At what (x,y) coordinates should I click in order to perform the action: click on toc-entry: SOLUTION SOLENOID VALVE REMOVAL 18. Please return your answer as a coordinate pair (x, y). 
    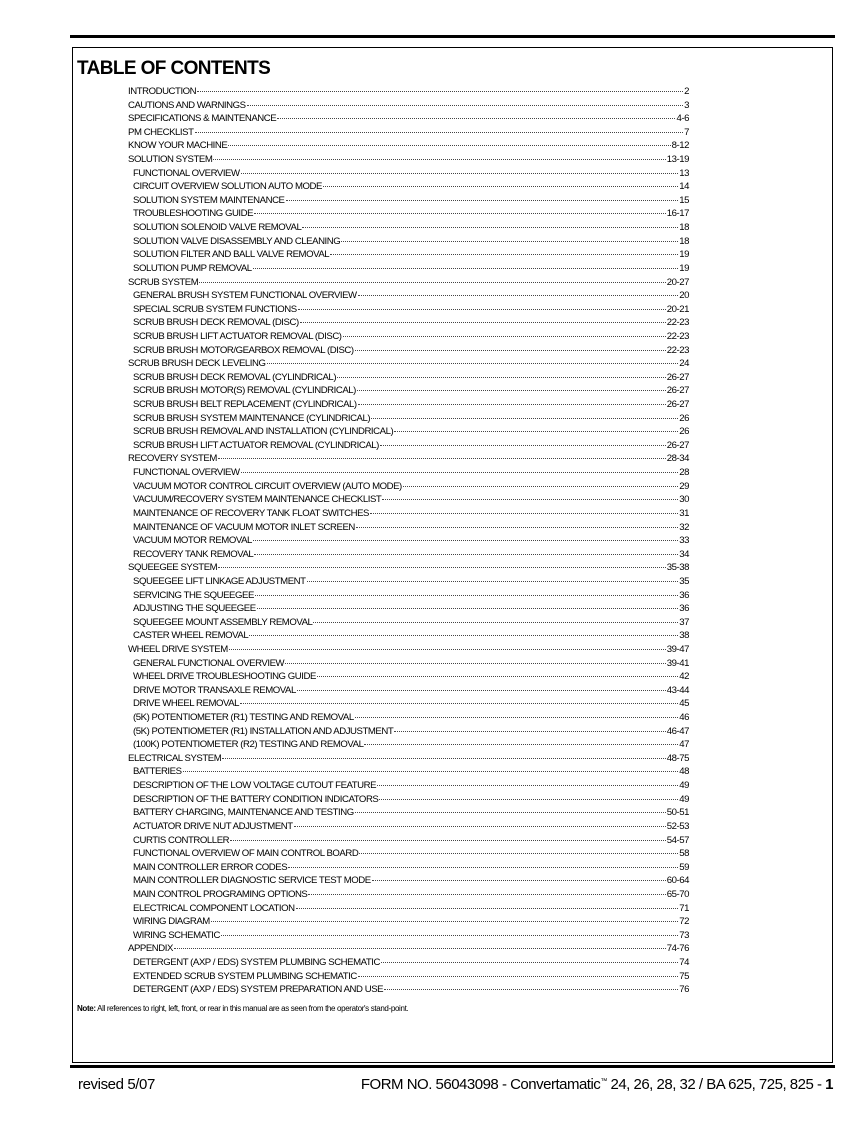
    Looking at the image, I should click on (408, 228).